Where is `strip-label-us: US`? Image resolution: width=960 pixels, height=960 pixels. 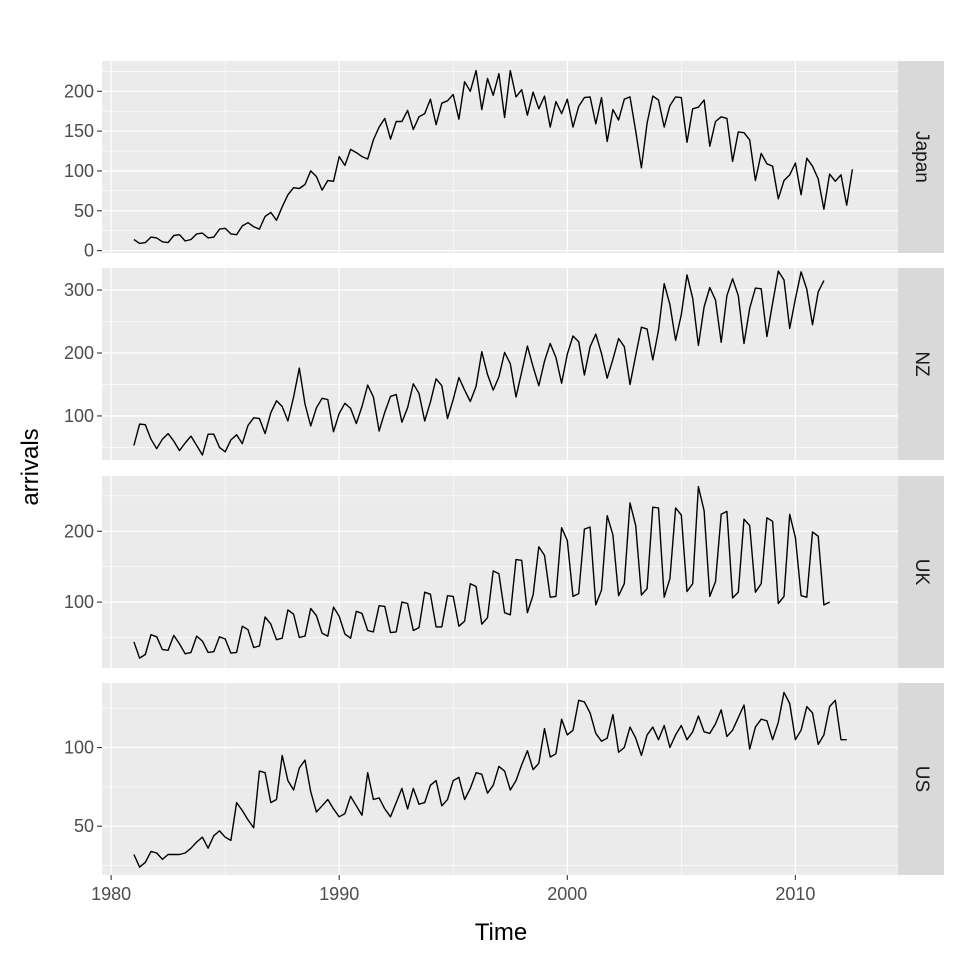 strip-label-us: US is located at coordinates (921, 779).